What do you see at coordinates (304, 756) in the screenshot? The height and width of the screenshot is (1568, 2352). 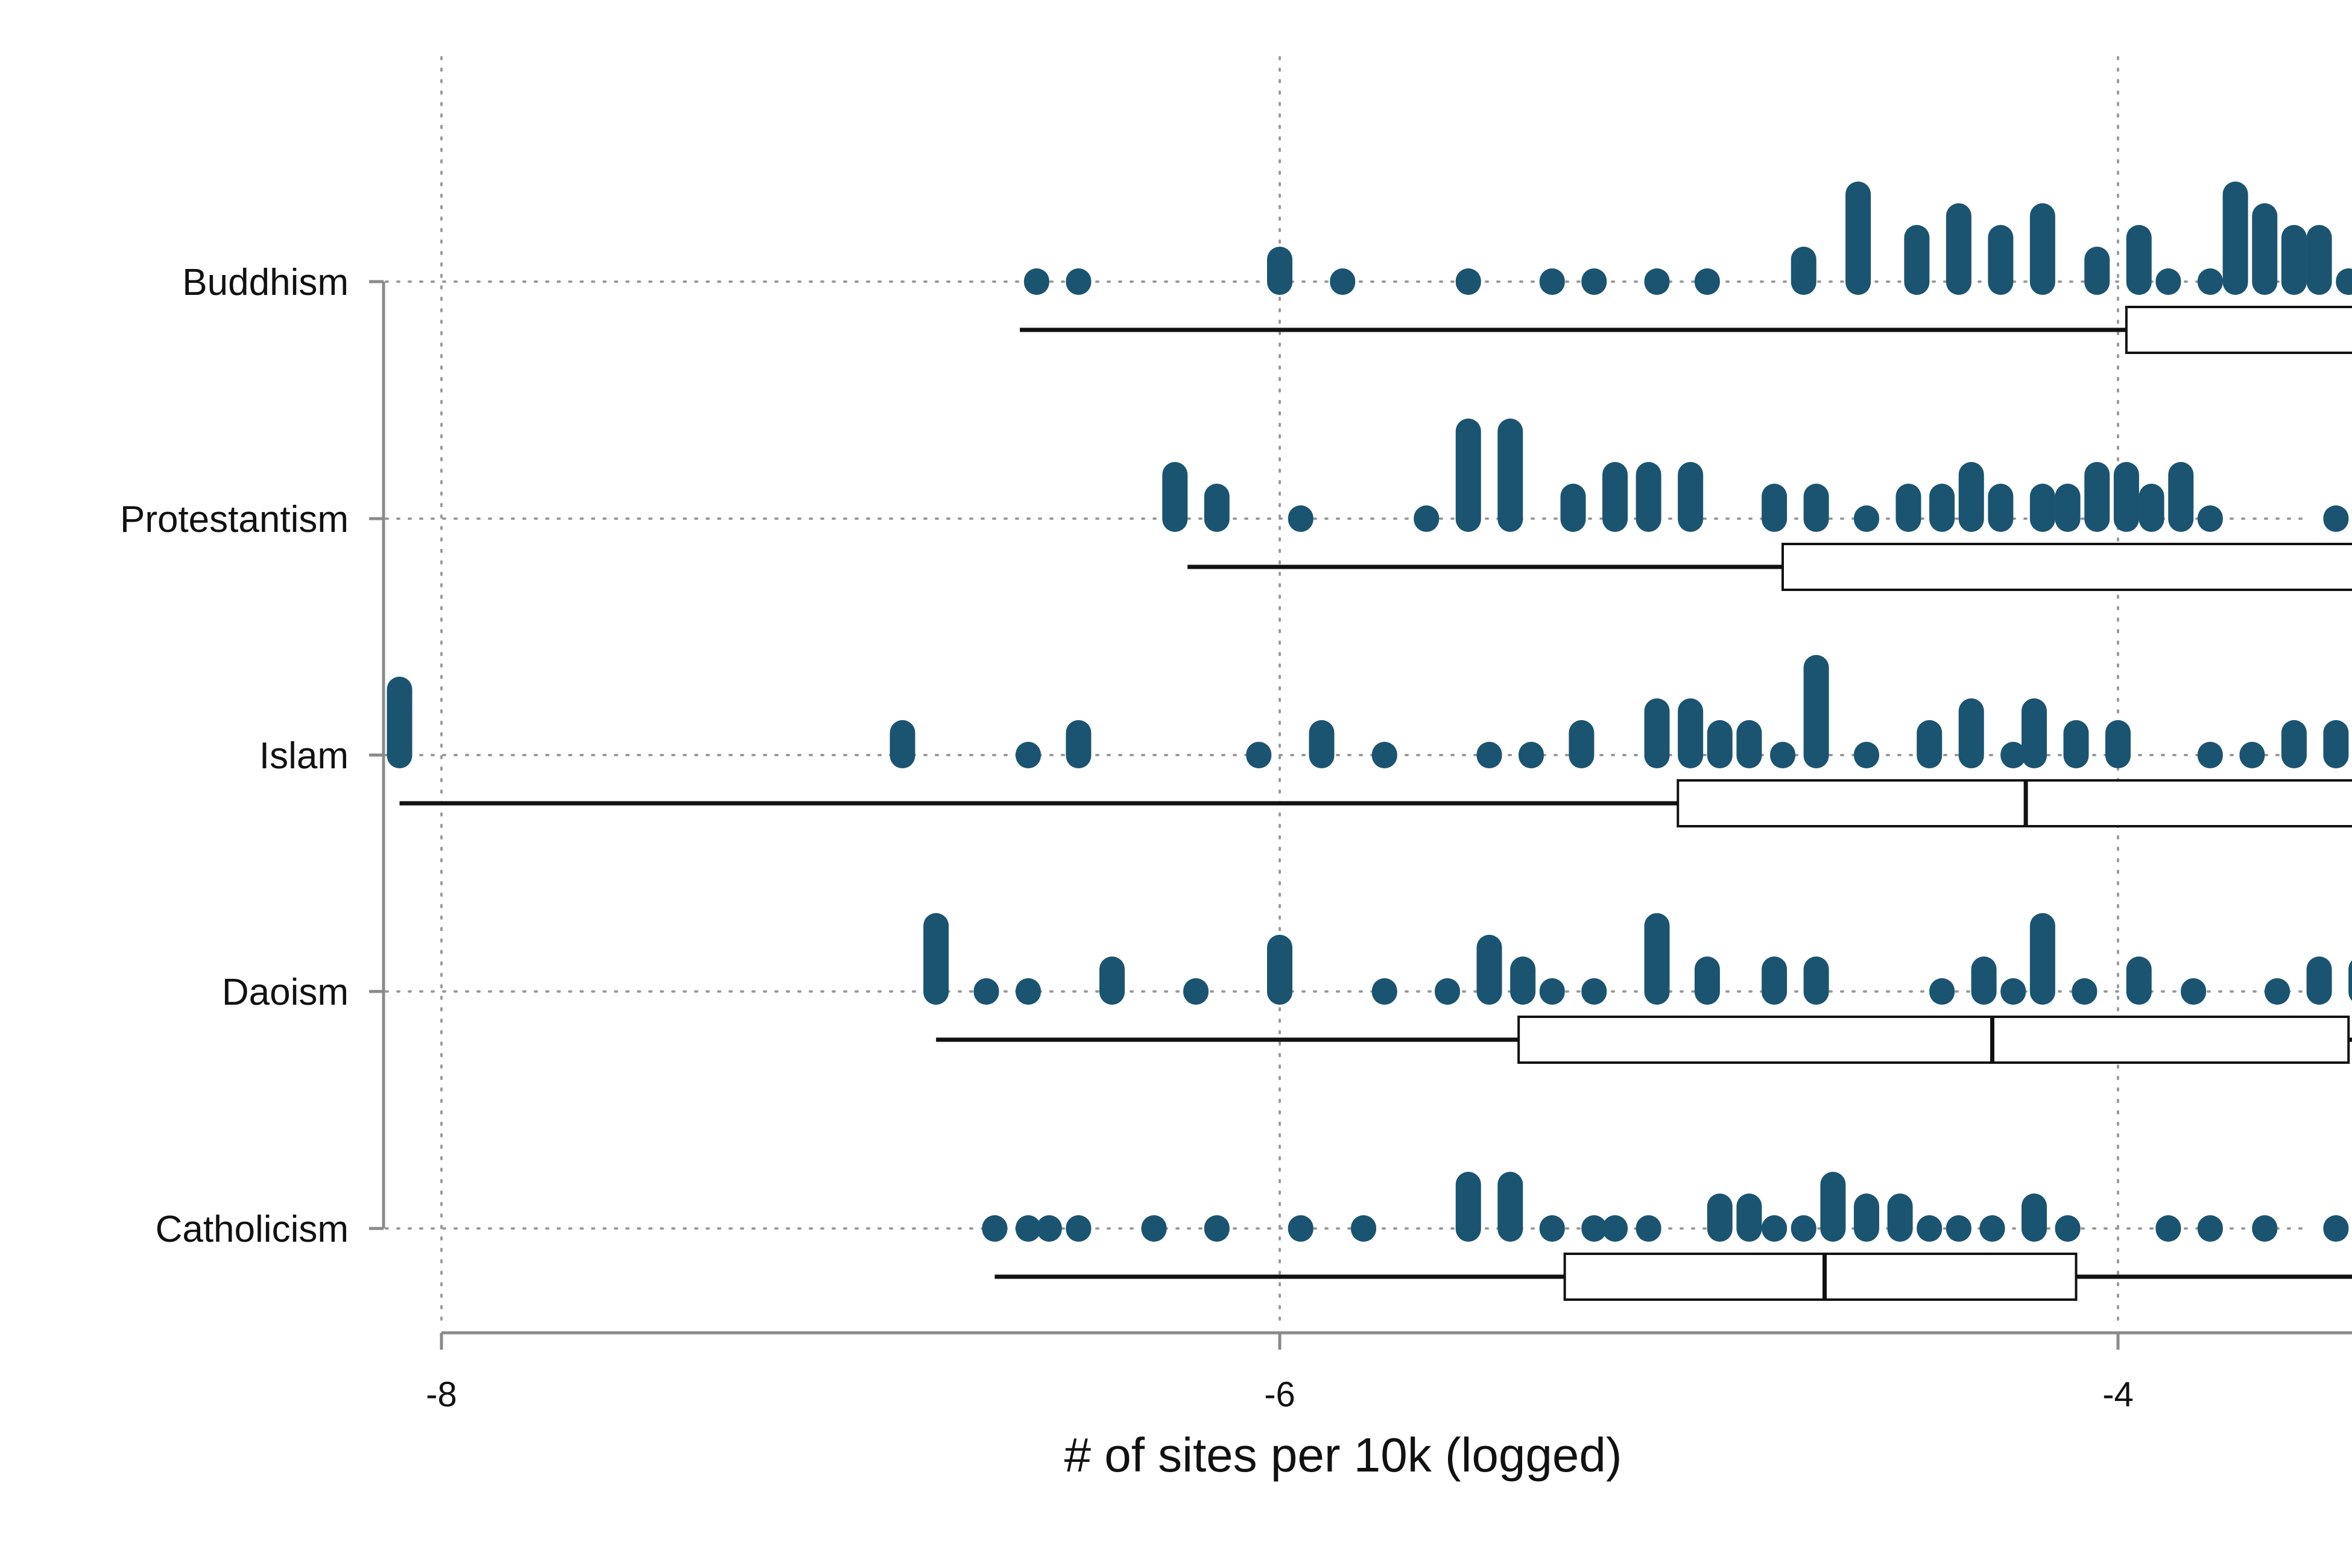 I see `category-label: Islam` at bounding box center [304, 756].